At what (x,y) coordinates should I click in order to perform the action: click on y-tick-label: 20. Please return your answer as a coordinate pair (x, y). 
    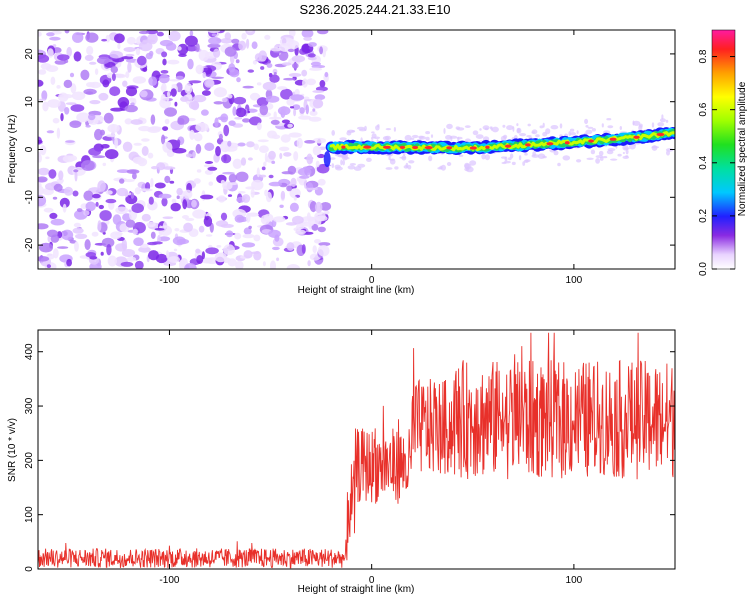
    Looking at the image, I should click on (29, 54).